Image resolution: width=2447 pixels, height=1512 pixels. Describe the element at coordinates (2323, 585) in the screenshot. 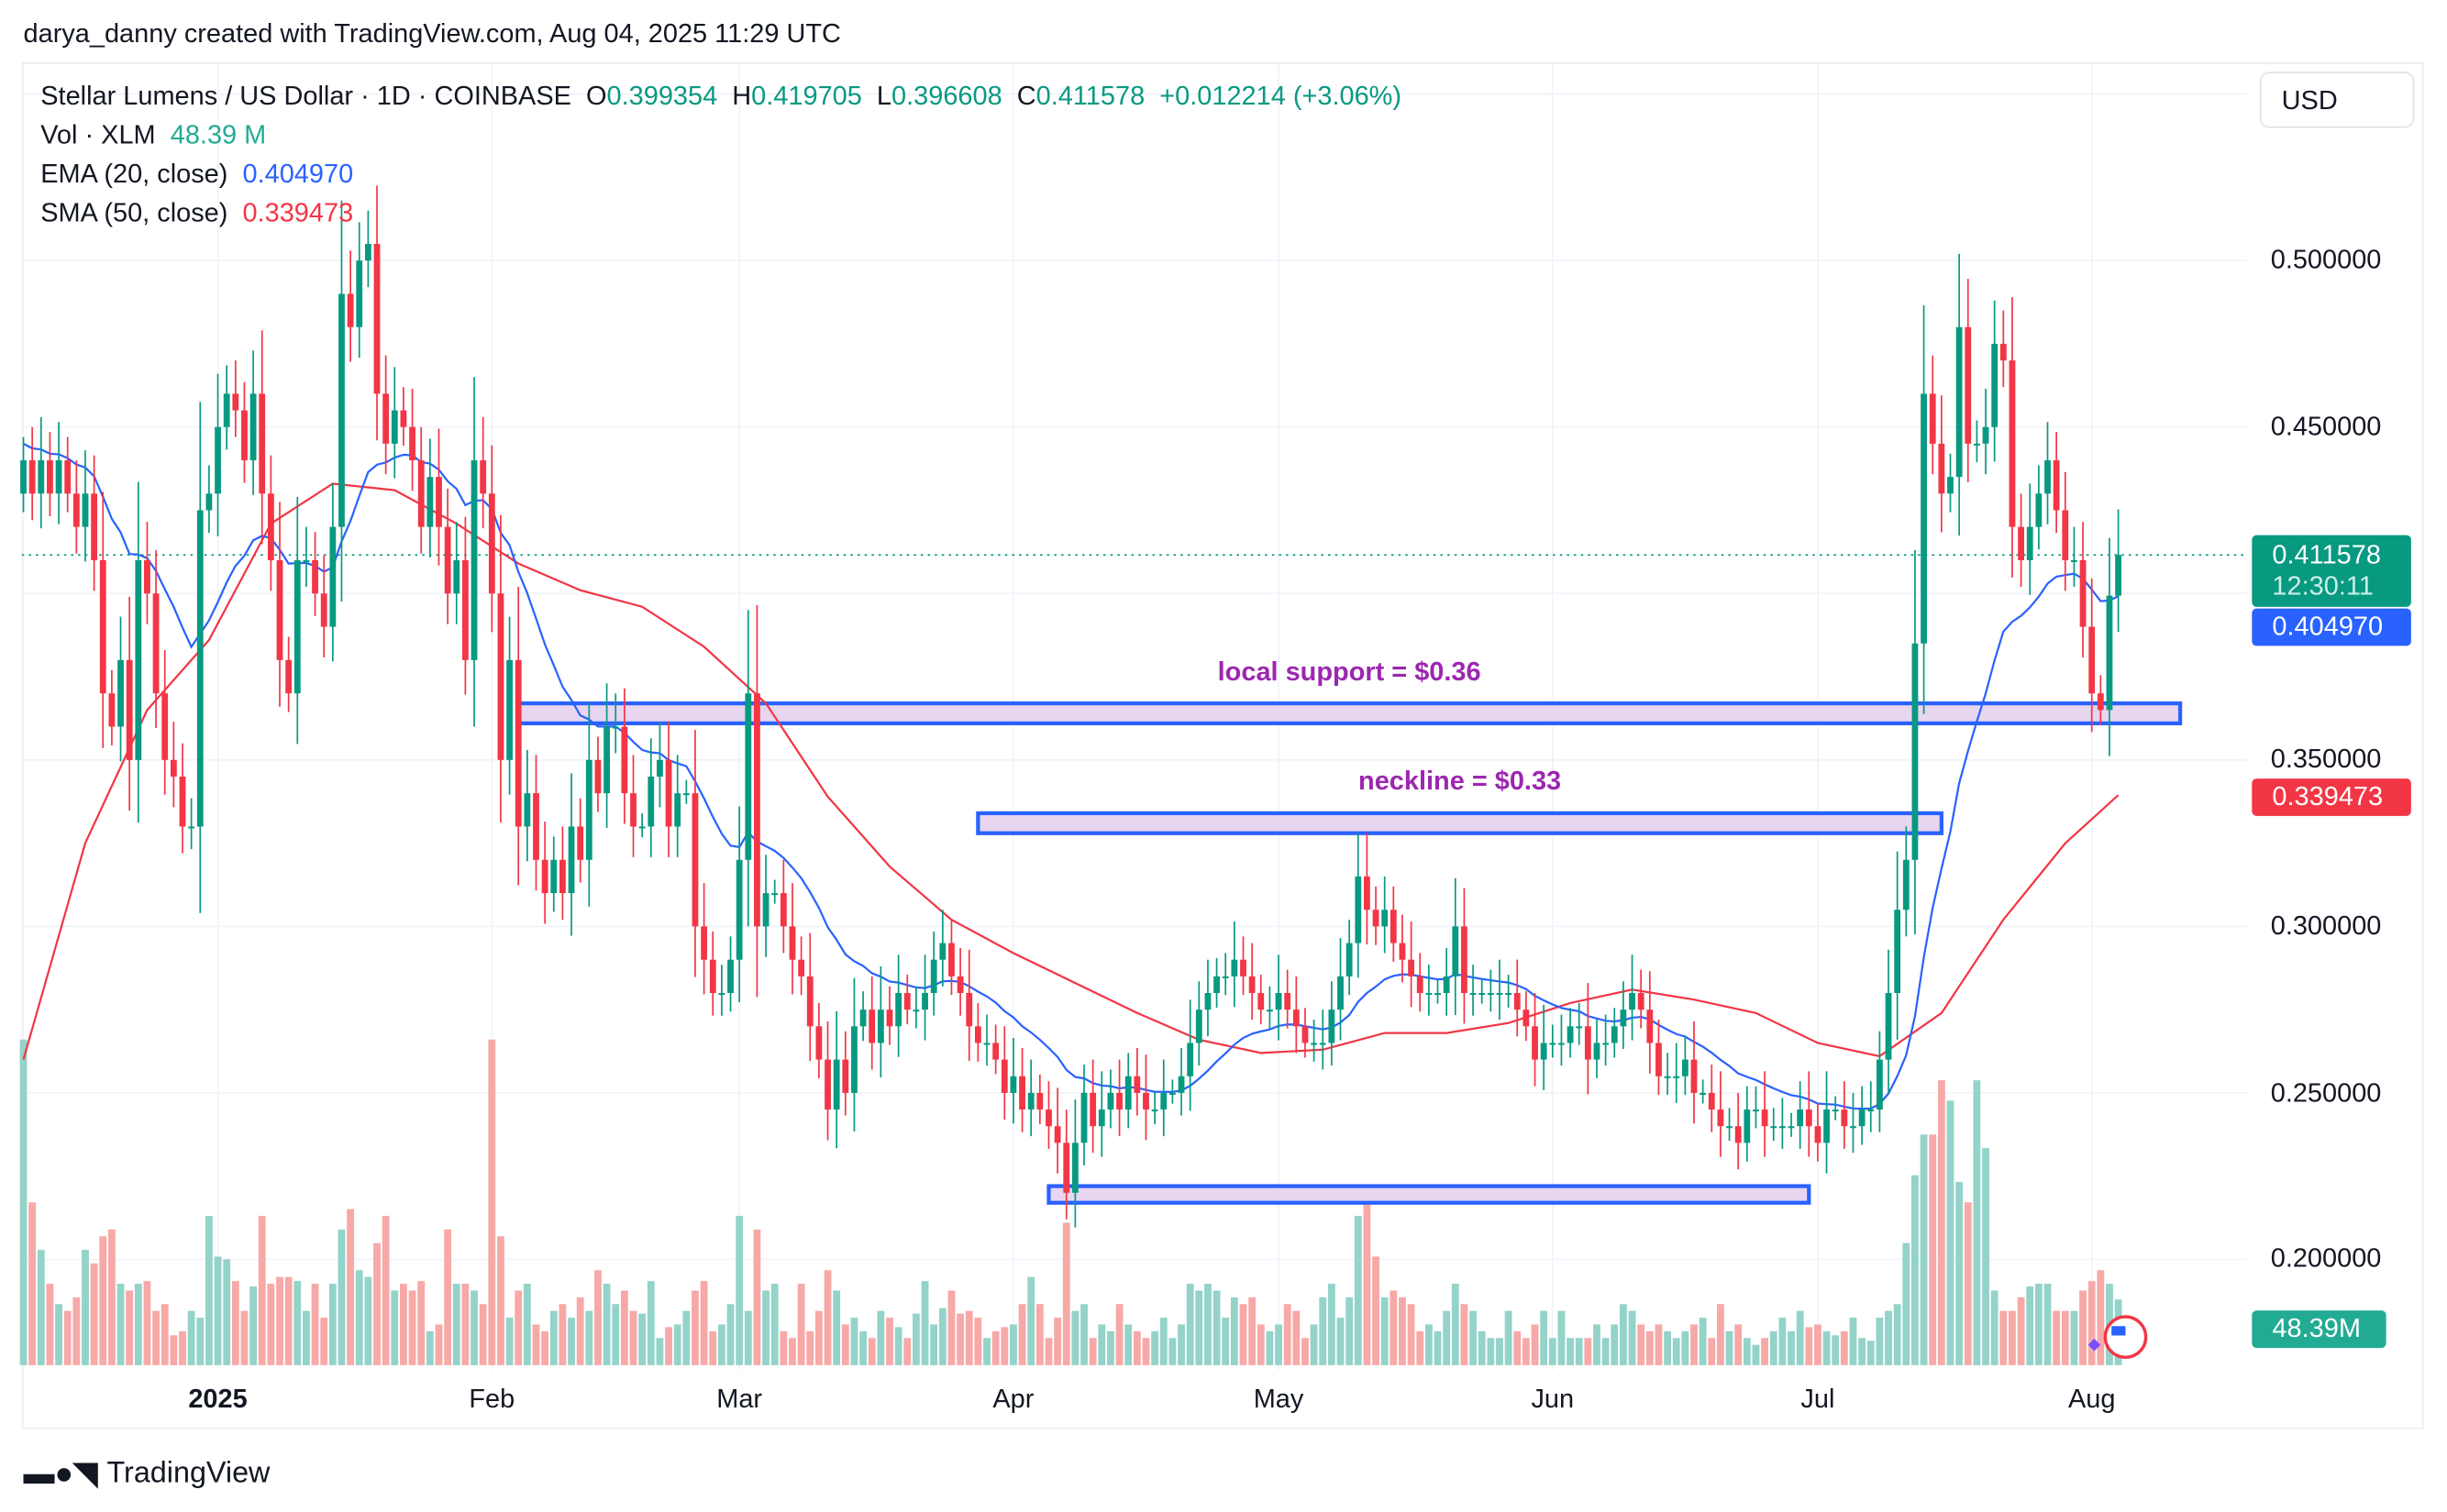

I see `bar-countdown: 12:30:11` at that location.